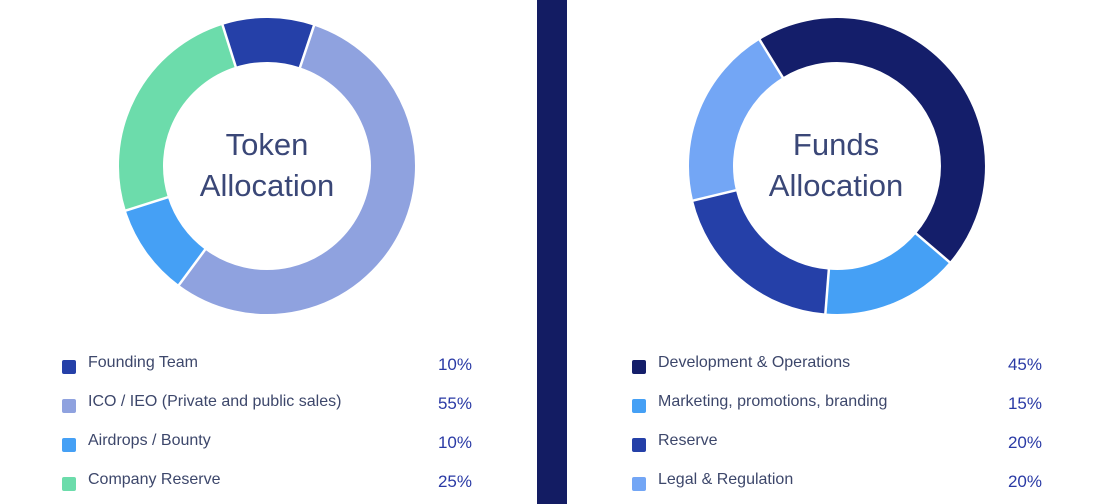 The height and width of the screenshot is (504, 1108). Describe the element at coordinates (842, 445) in the screenshot. I see `legend-row: Reserve 20%` at that location.